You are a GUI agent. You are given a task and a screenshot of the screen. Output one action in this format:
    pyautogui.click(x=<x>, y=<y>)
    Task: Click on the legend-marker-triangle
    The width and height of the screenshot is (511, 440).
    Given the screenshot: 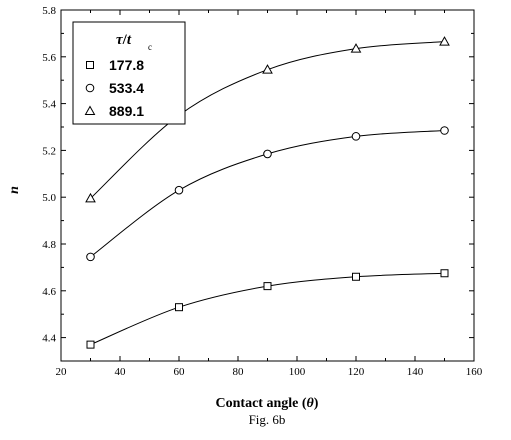 What is the action you would take?
    pyautogui.click(x=90, y=110)
    